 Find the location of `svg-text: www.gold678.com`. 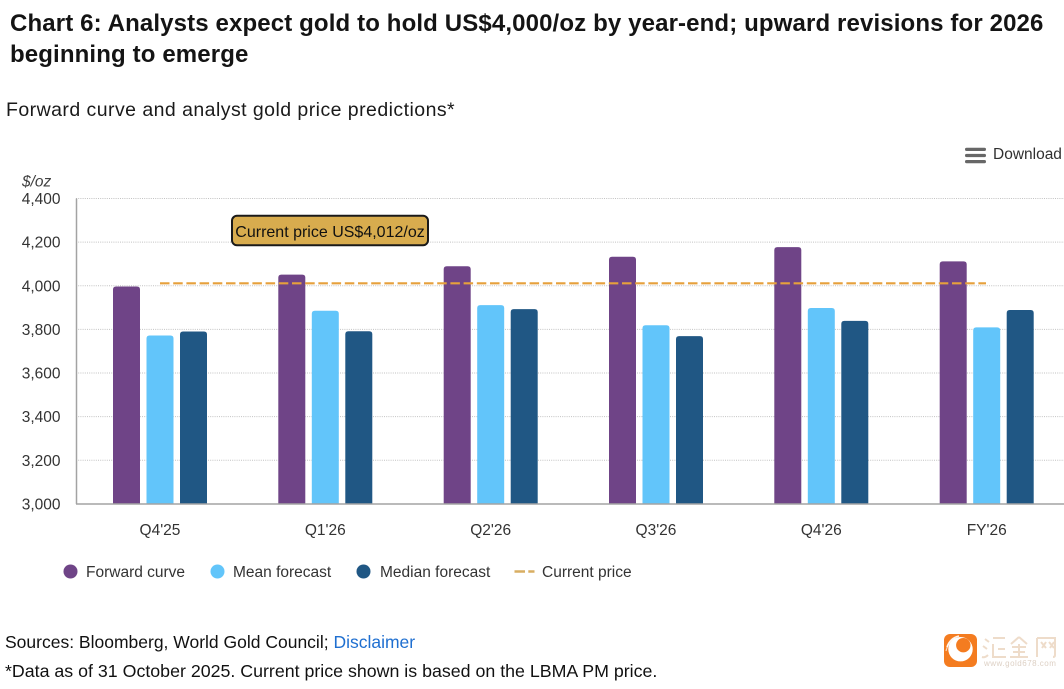

svg-text: www.gold678.com is located at coordinates (1019, 663).